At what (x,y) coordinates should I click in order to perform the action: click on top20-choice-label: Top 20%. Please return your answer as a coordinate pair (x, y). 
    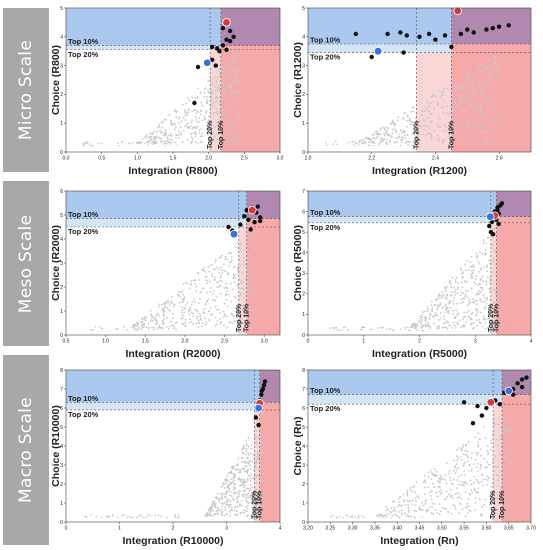
    Looking at the image, I should click on (325, 408).